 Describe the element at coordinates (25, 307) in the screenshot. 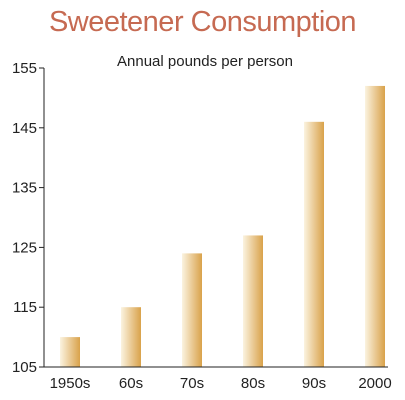

I see `y-tick-label: 115` at that location.